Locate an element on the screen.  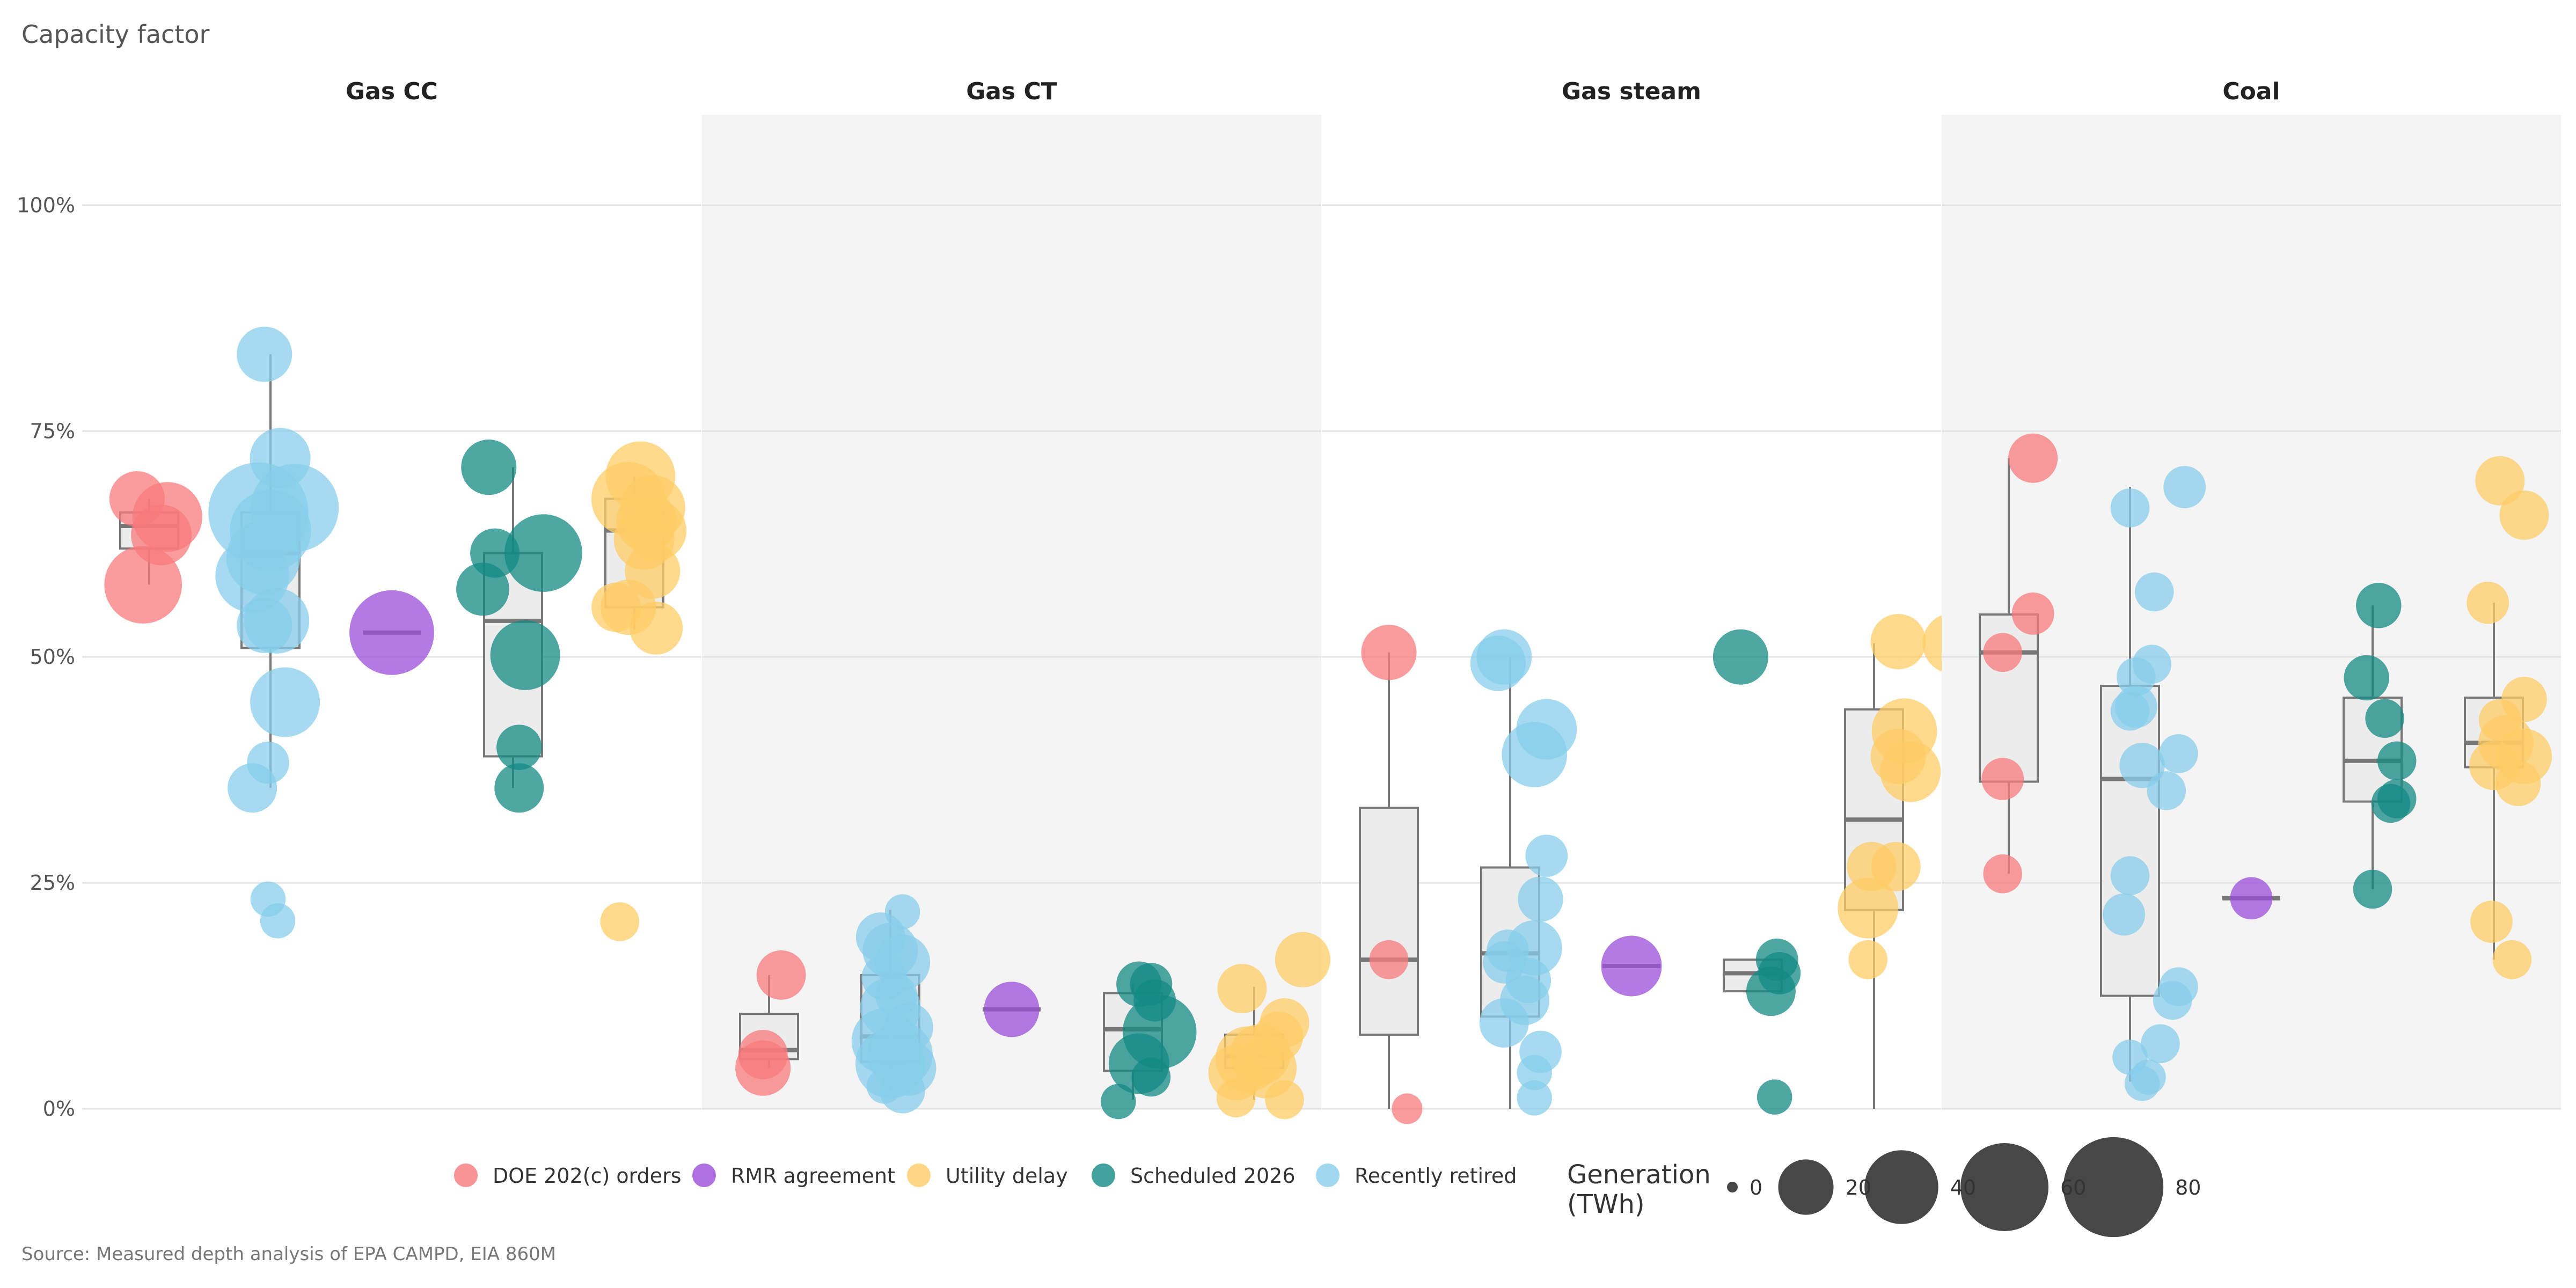
y-tick-label: 75% is located at coordinates (52, 431).